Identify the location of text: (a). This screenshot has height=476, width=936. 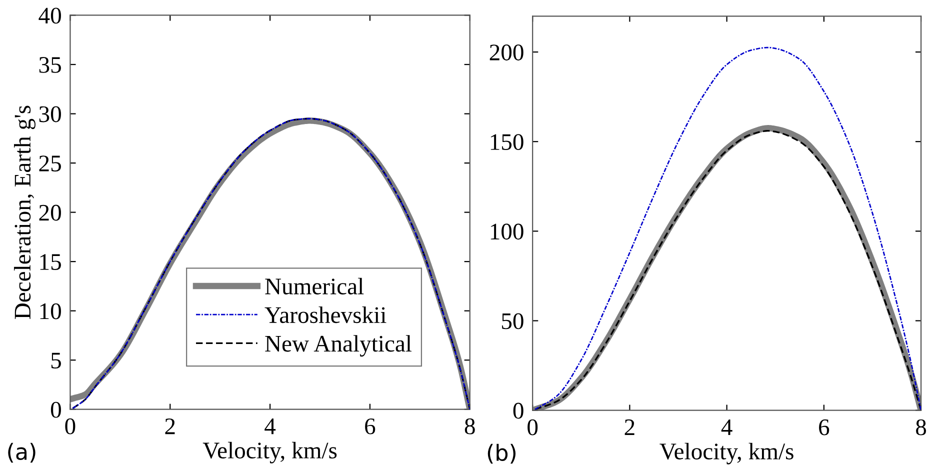
(22, 452).